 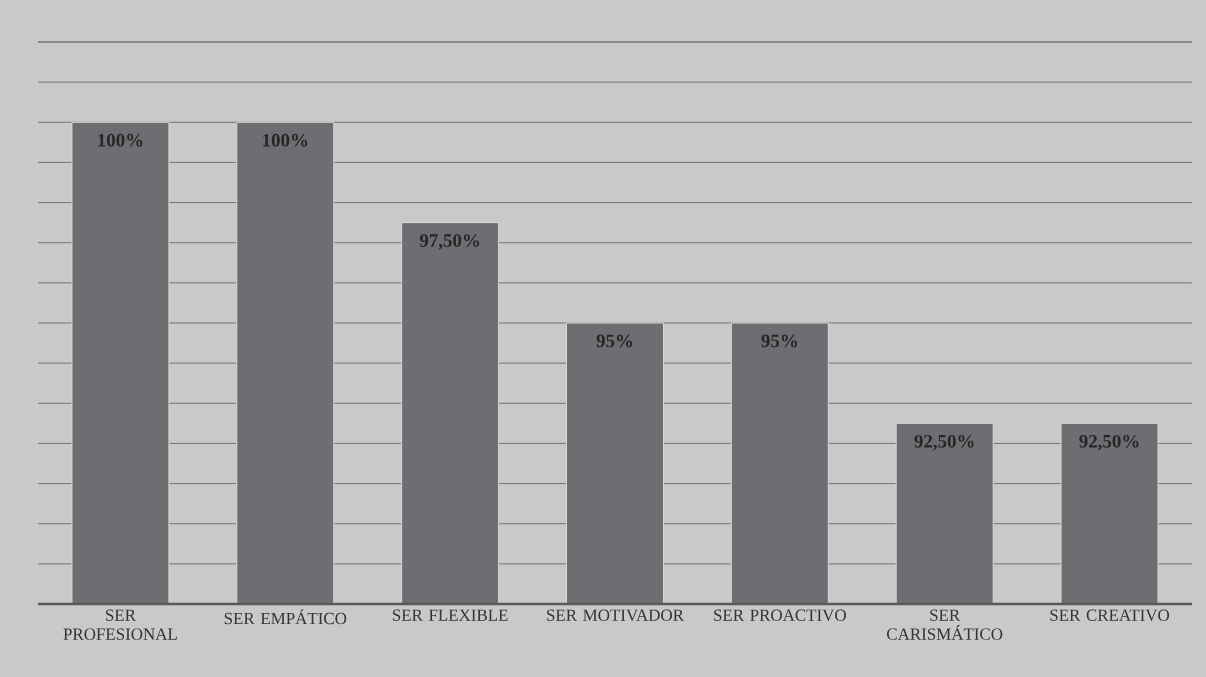 What do you see at coordinates (450, 615) in the screenshot?
I see `x-tick-label: SER FLEXIBLE` at bounding box center [450, 615].